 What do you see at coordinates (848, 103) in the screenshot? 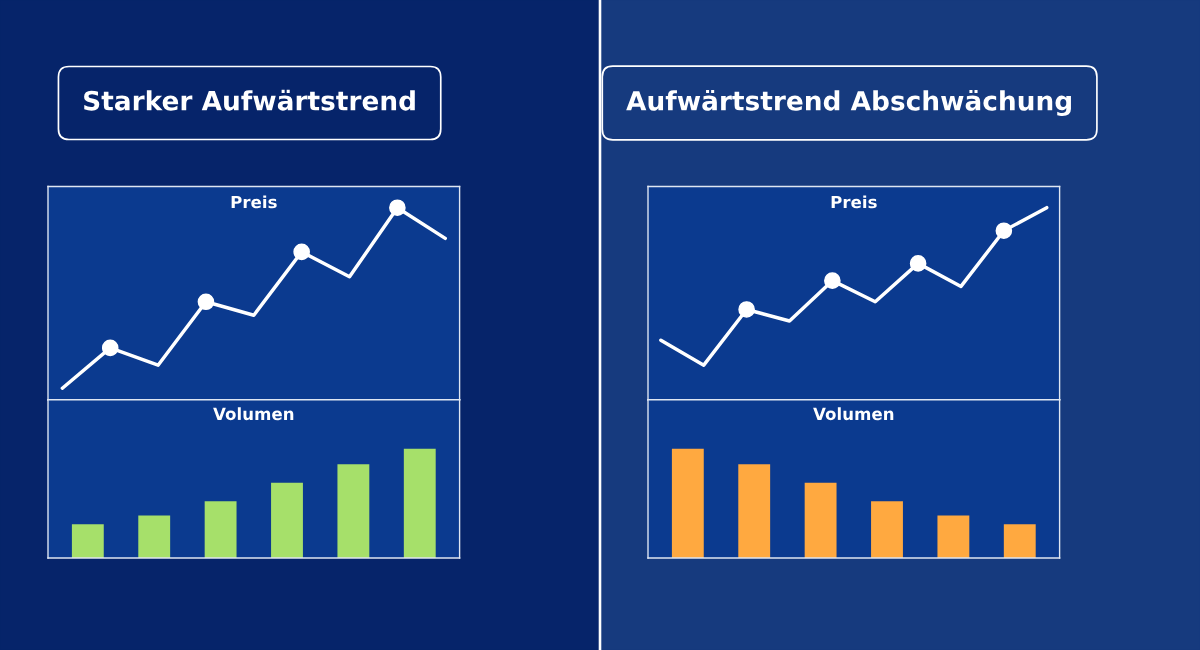
I see `text: Aufwärtstrend Abschwächung` at bounding box center [848, 103].